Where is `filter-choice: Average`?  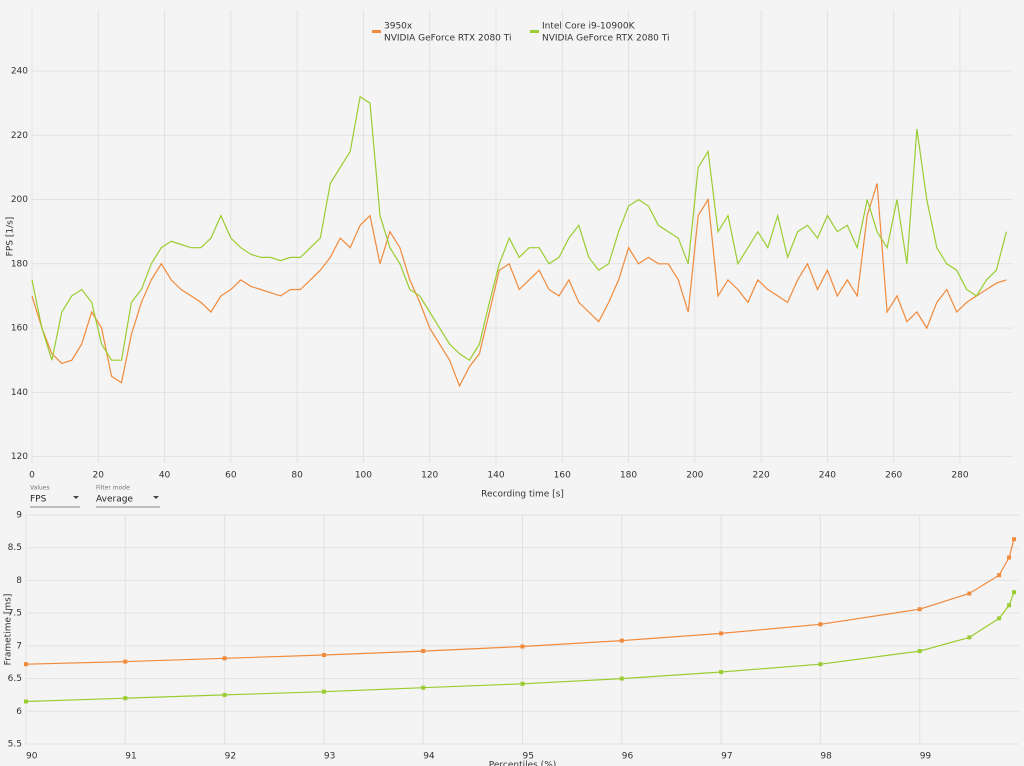 filter-choice: Average is located at coordinates (114, 500).